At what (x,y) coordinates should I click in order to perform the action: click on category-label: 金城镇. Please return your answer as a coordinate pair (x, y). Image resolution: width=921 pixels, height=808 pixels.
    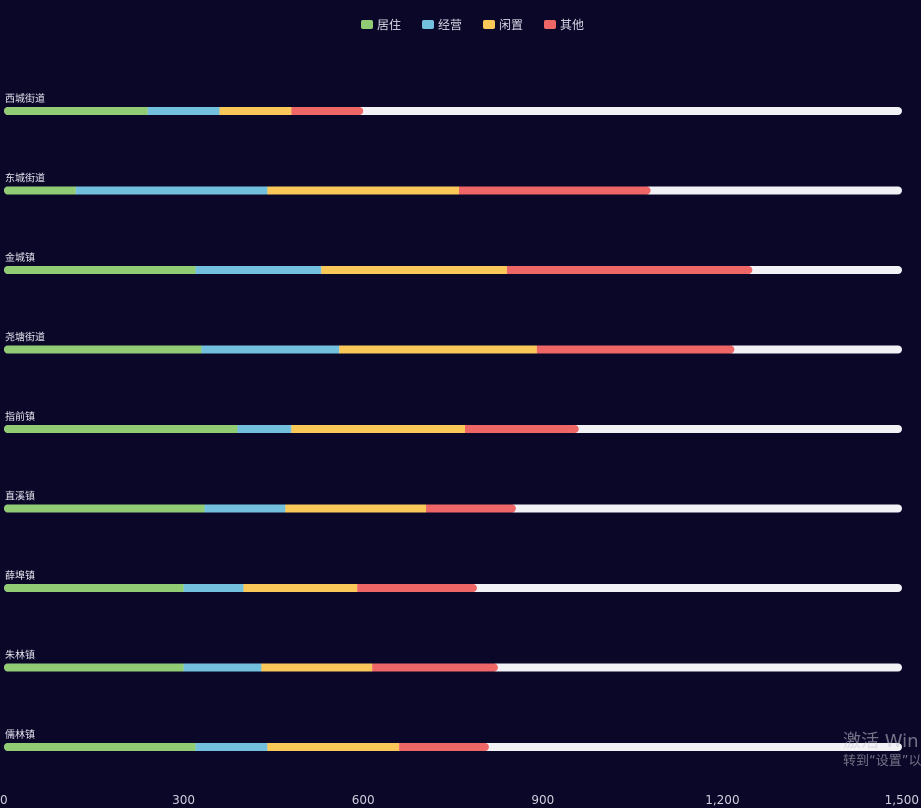
    Looking at the image, I should click on (20, 257).